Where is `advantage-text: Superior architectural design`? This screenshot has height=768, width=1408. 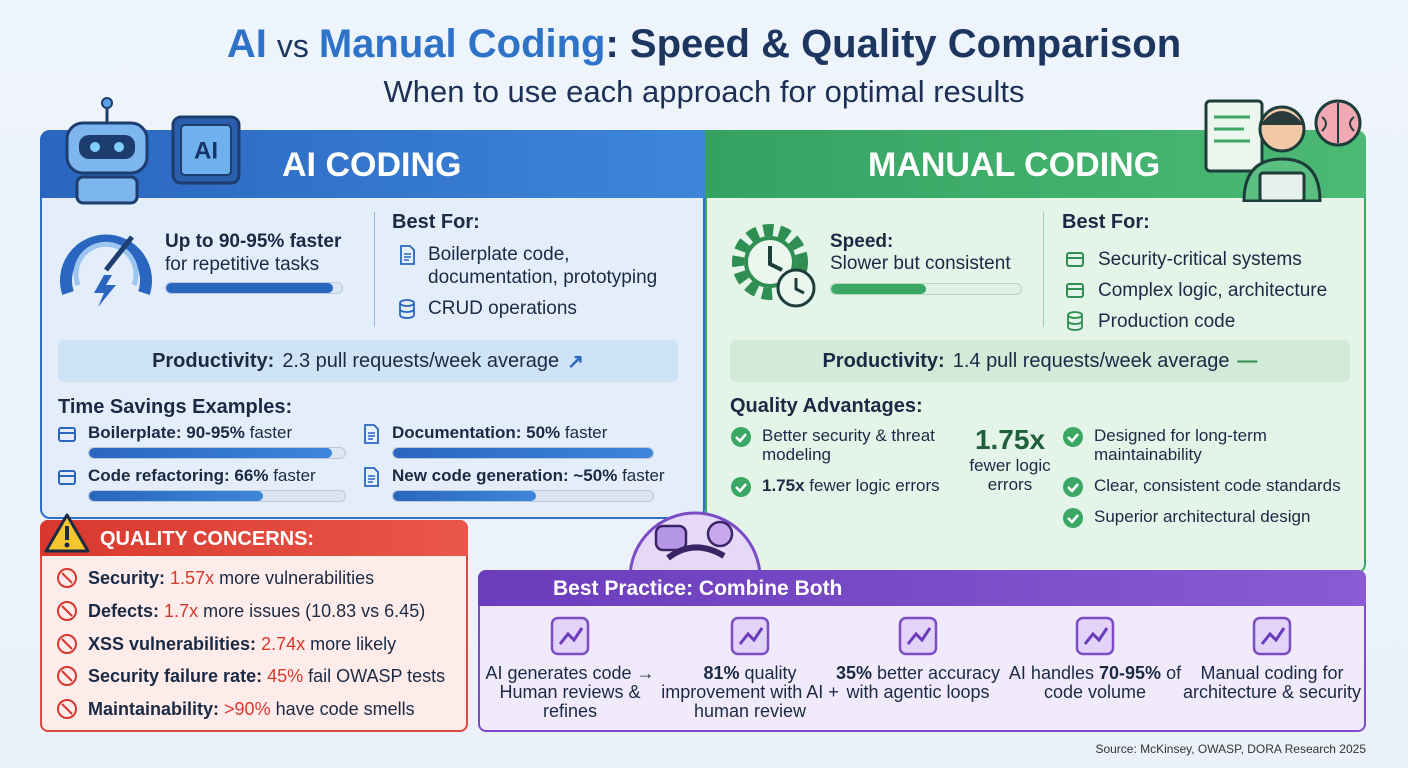
advantage-text: Superior architectural design is located at coordinates (1202, 516).